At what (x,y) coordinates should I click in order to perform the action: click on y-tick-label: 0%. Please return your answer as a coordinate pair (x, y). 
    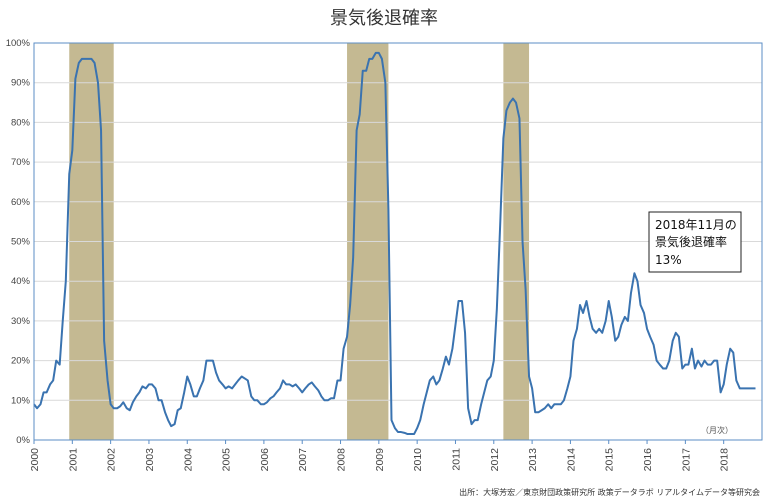
    Looking at the image, I should click on (23, 440).